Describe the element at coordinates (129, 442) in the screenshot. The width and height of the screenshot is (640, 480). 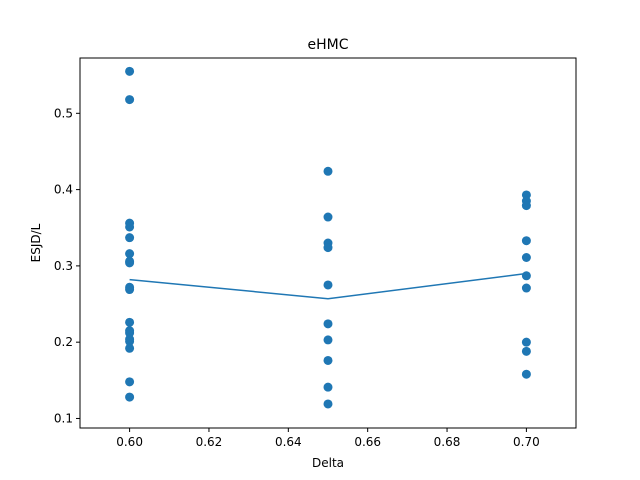
I see `x-tick-label: 0.60` at that location.